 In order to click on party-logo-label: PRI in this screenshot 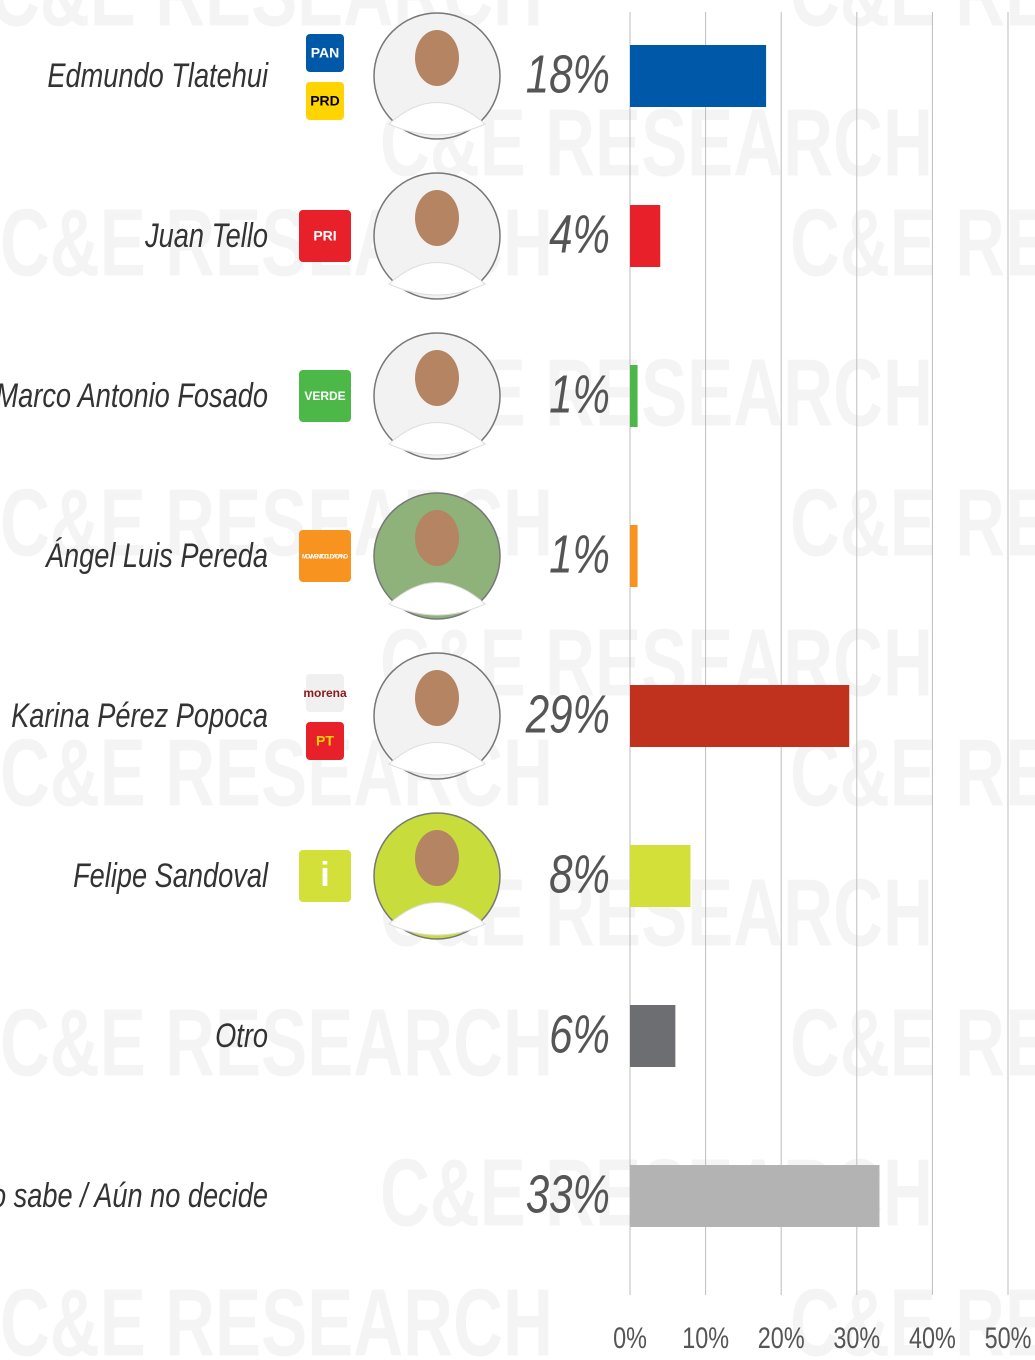, I will do `click(324, 236)`.